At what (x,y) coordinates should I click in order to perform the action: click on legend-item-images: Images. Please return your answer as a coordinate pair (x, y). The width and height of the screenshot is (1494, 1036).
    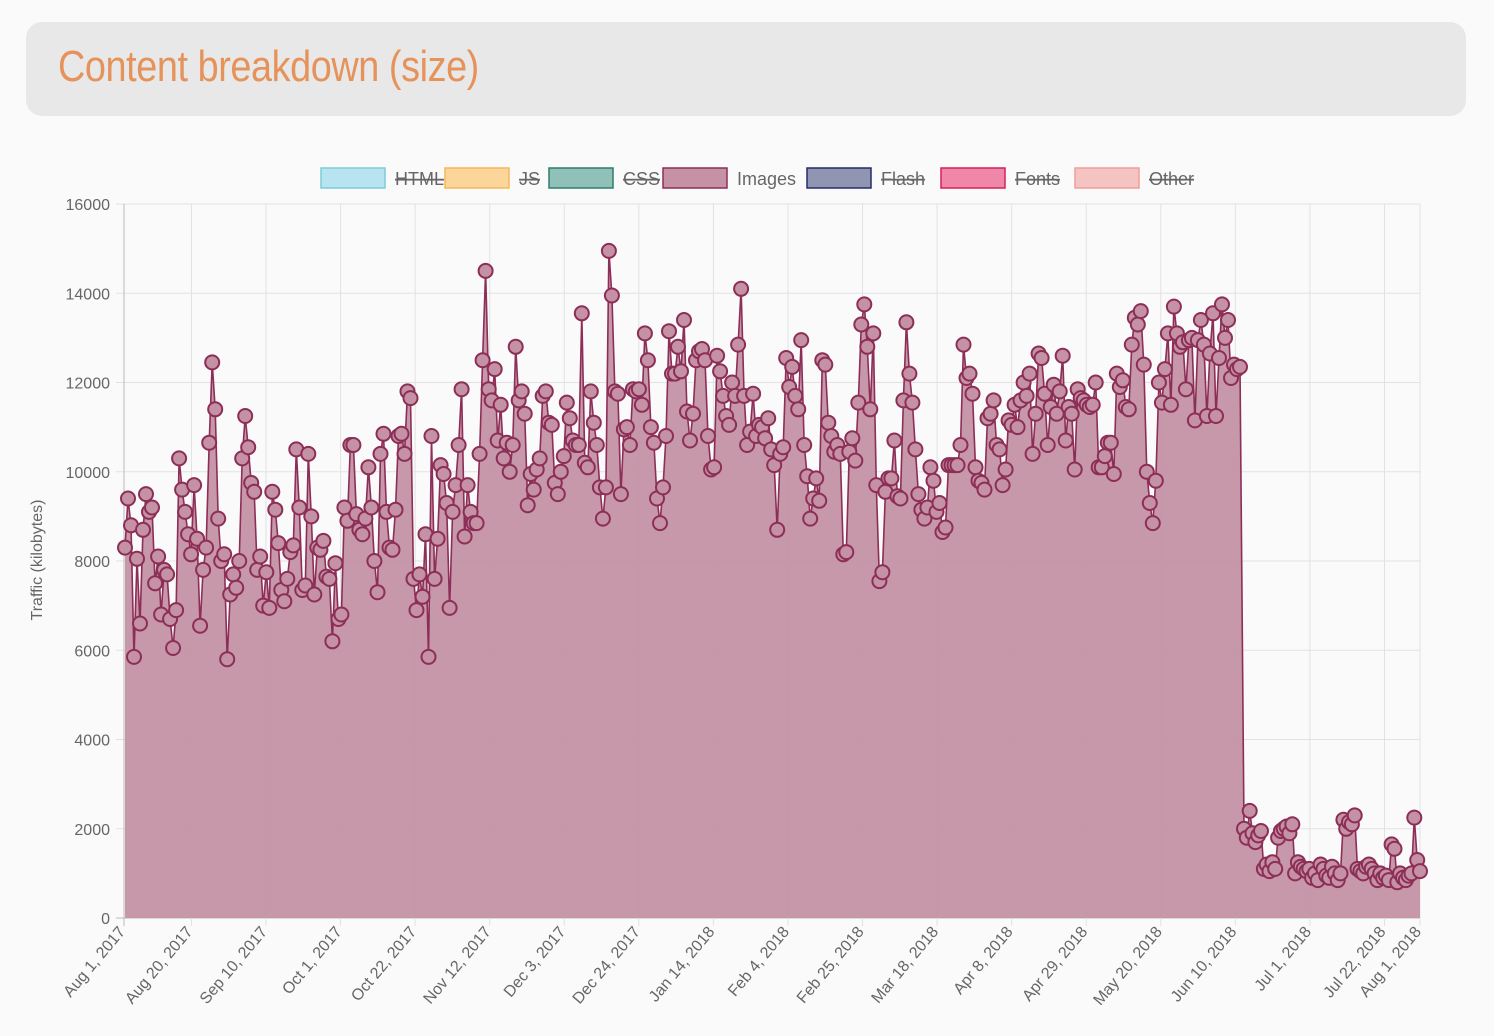
    Looking at the image, I should click on (729, 178).